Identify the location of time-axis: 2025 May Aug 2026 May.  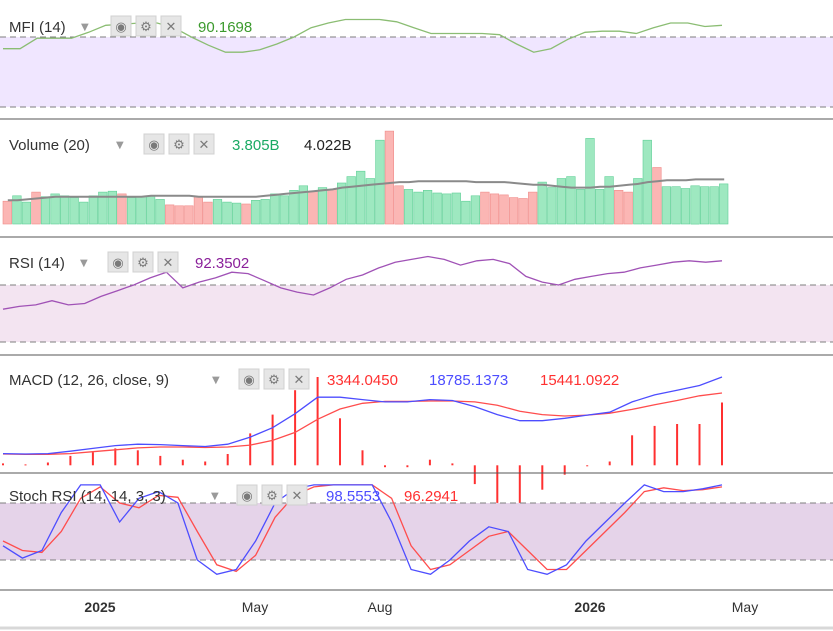
(416, 614).